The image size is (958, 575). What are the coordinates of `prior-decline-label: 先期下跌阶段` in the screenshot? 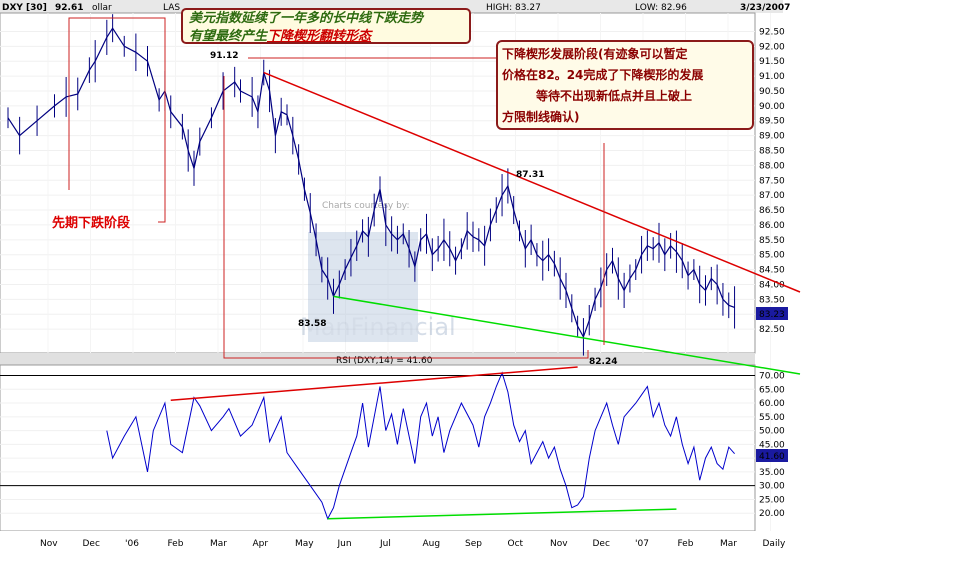 It's located at (91, 223).